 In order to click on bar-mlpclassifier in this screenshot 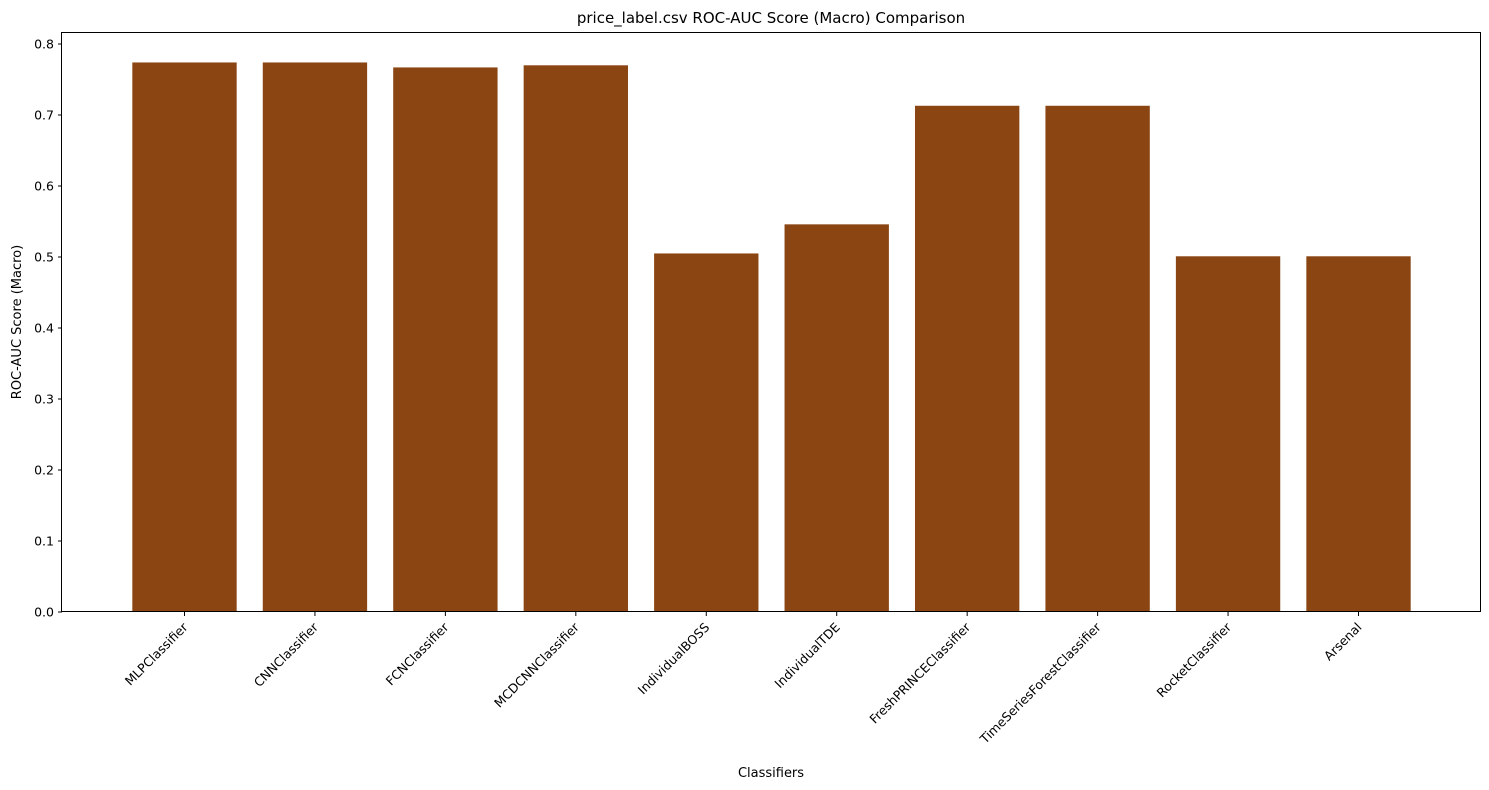, I will do `click(184, 337)`.